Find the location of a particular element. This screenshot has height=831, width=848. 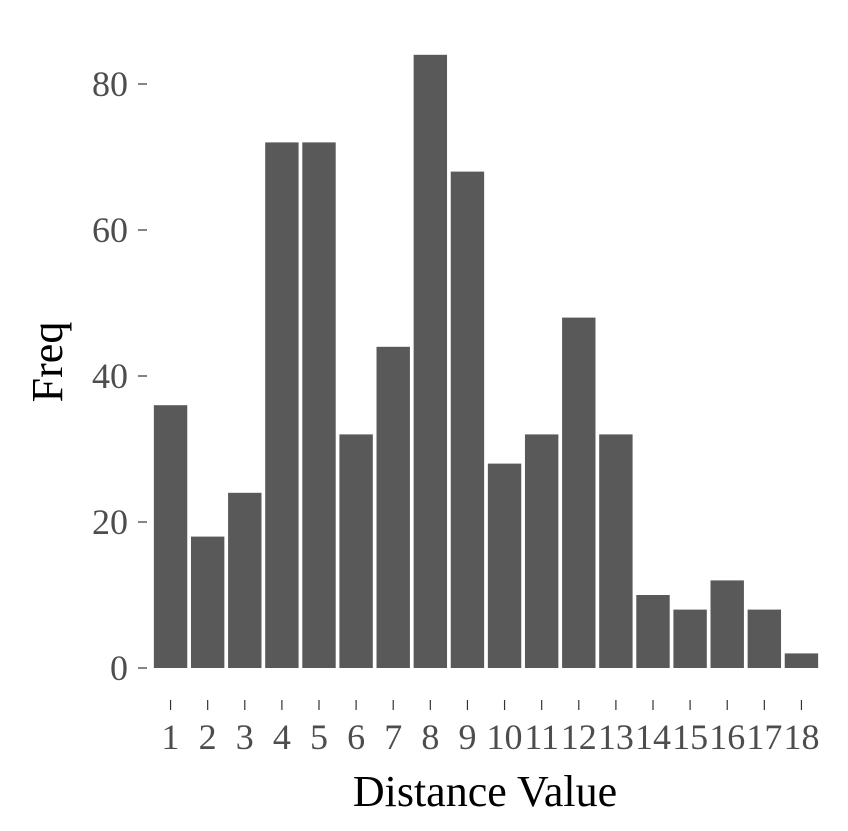

x-tick-label-7: 7 is located at coordinates (393, 737).